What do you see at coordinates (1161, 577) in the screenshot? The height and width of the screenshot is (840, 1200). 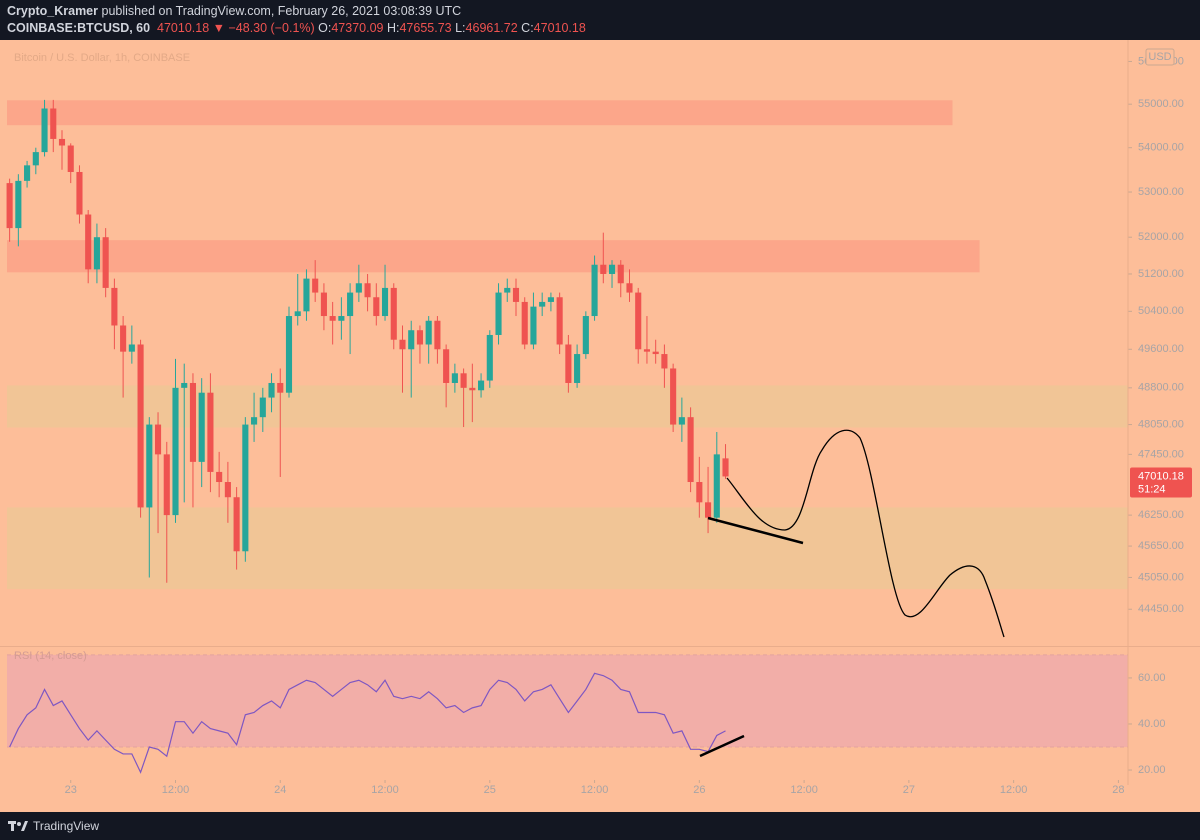 I see `y-tick-label: 45050.00` at bounding box center [1161, 577].